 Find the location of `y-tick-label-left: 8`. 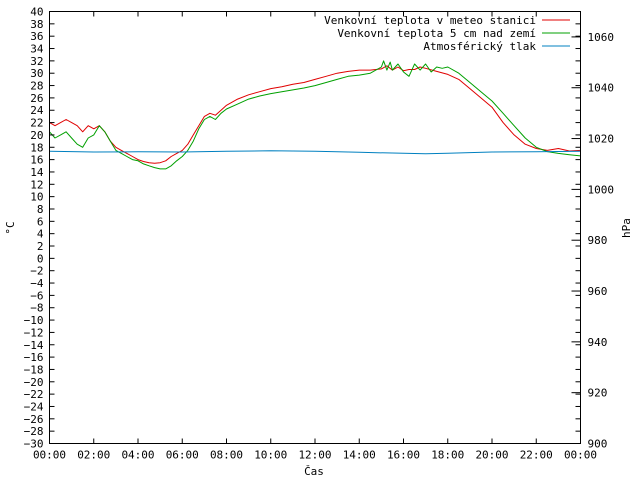

y-tick-label-left: 8 is located at coordinates (40, 209).